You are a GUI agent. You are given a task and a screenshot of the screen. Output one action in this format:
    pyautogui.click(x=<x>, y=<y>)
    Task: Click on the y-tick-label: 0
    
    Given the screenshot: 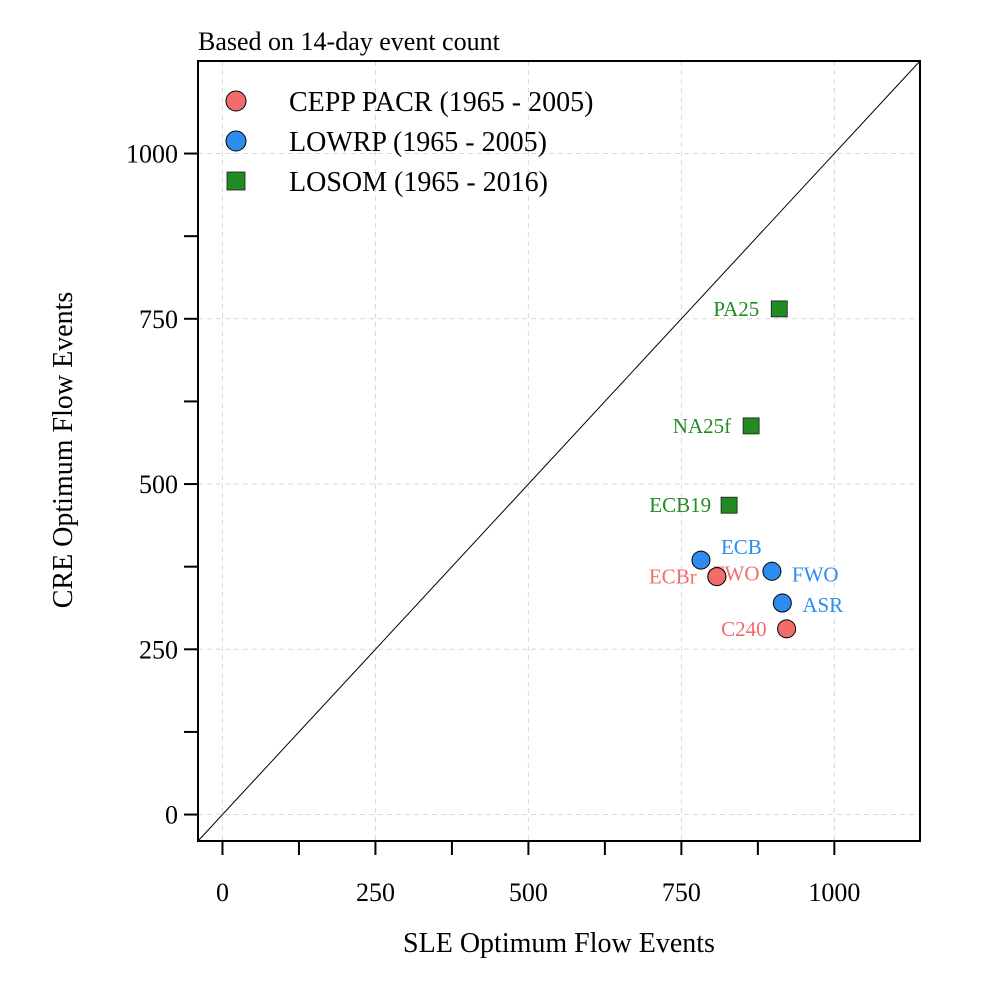 What is the action you would take?
    pyautogui.click(x=171, y=815)
    